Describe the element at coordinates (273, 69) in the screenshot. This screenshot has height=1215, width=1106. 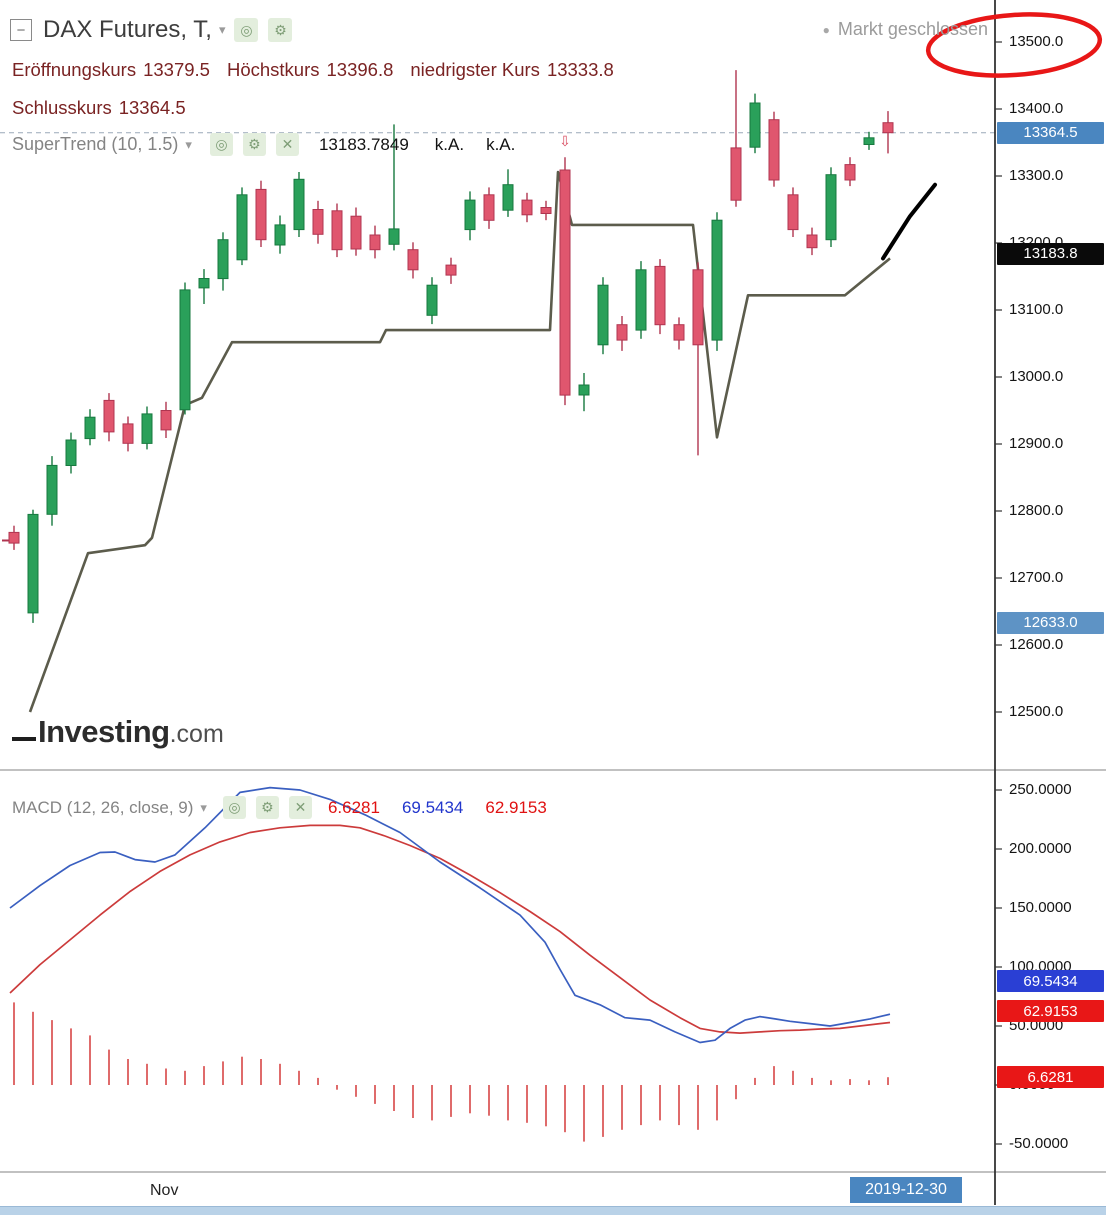
I see `high-label: Höchstkurs` at that location.